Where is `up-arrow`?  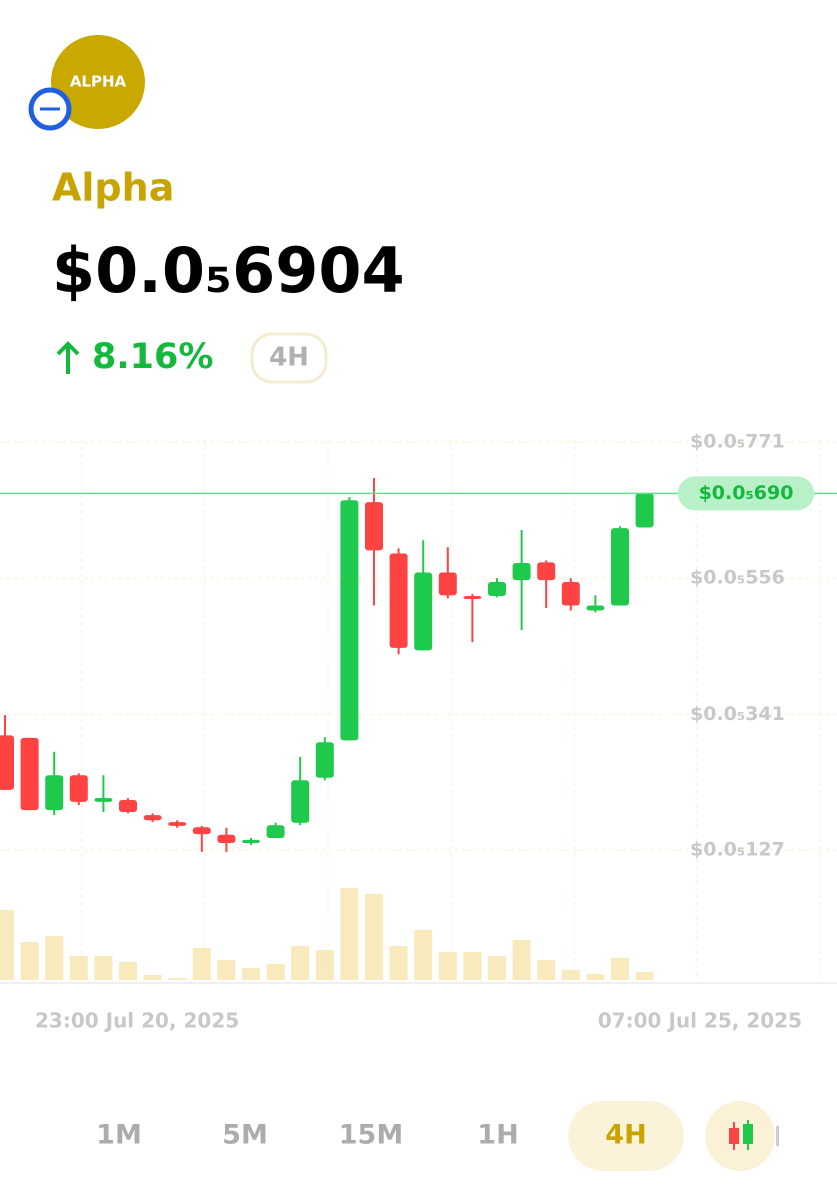 up-arrow is located at coordinates (68, 357).